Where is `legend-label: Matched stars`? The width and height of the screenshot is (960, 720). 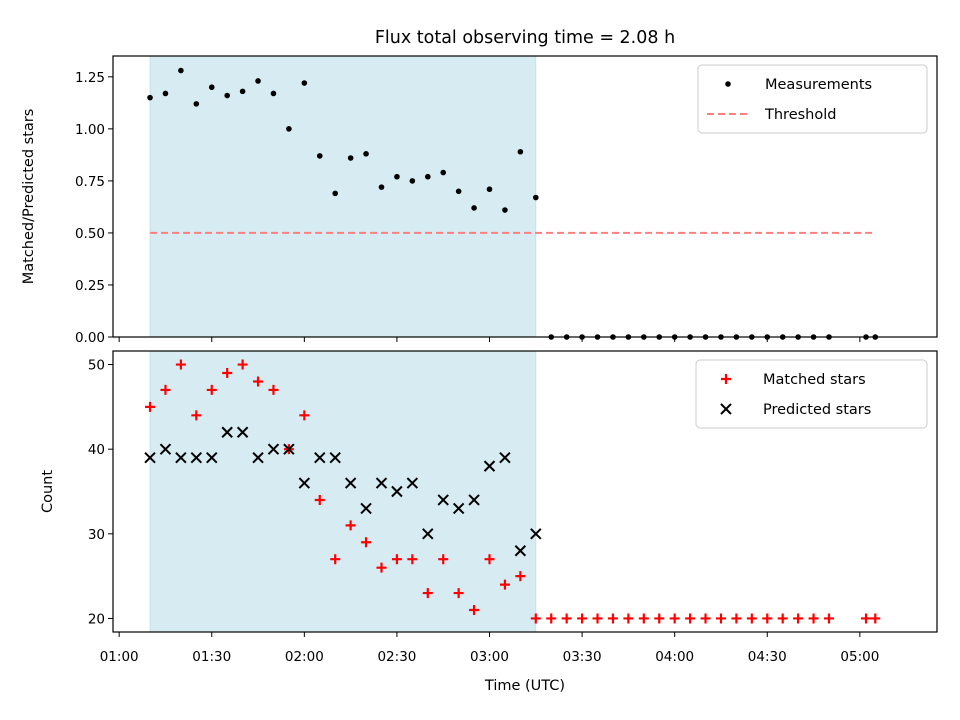 legend-label: Matched stars is located at coordinates (814, 380).